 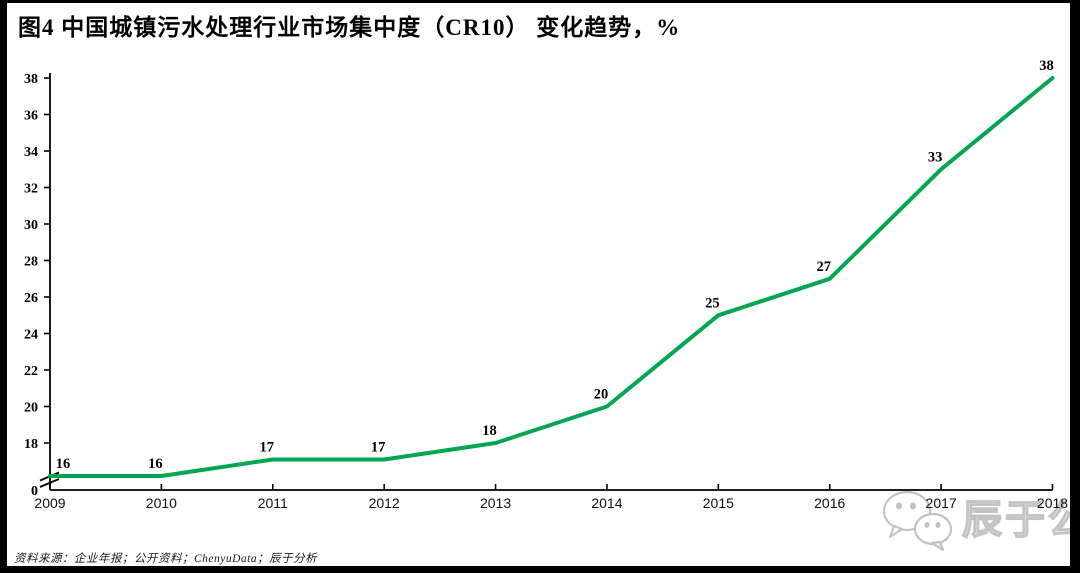 What do you see at coordinates (495, 503) in the screenshot?
I see `x-tick-label: 2013` at bounding box center [495, 503].